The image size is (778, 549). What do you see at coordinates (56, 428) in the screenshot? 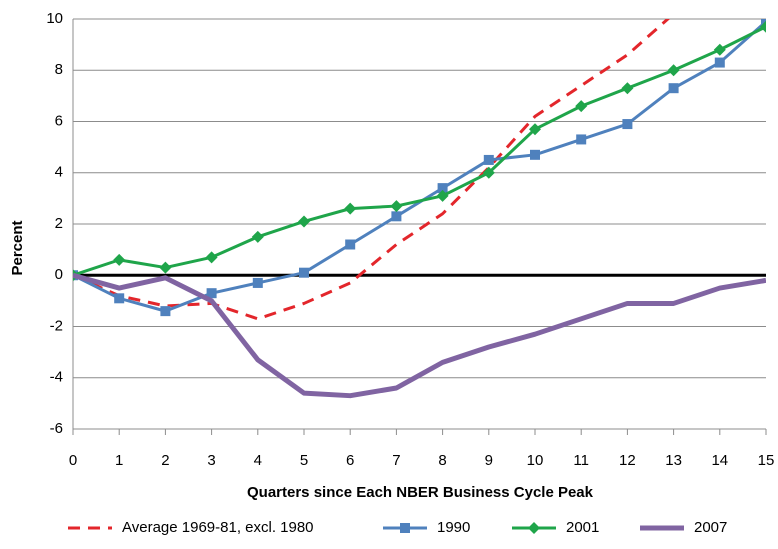
I see `y-tick-label: -6` at bounding box center [56, 428].